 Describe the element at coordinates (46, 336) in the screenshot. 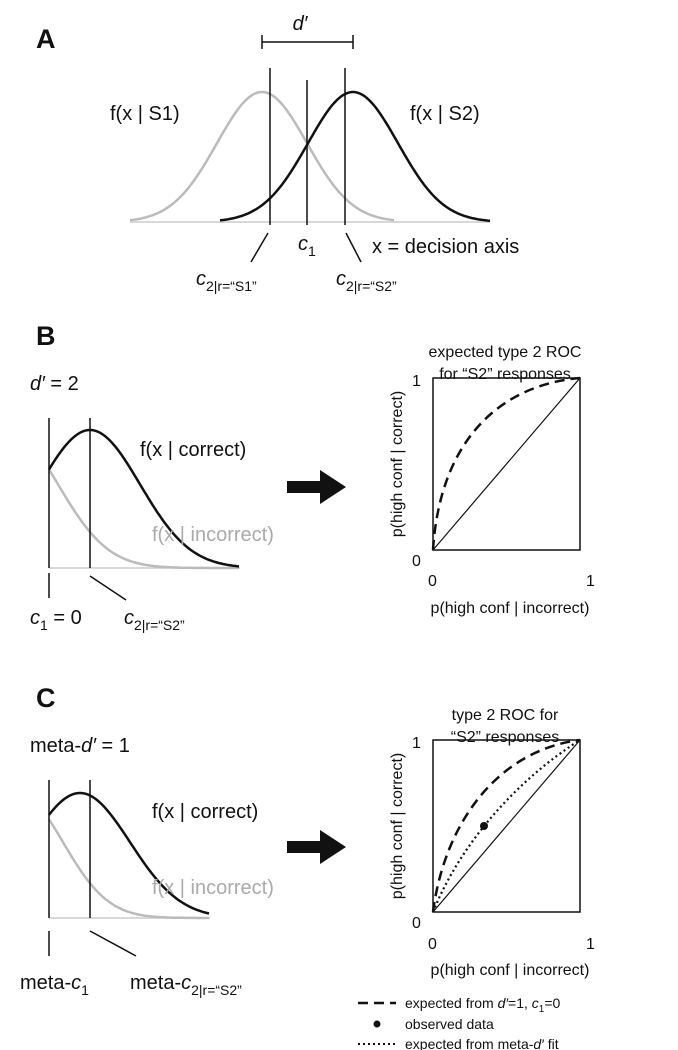

I see `panel-letter: B` at that location.